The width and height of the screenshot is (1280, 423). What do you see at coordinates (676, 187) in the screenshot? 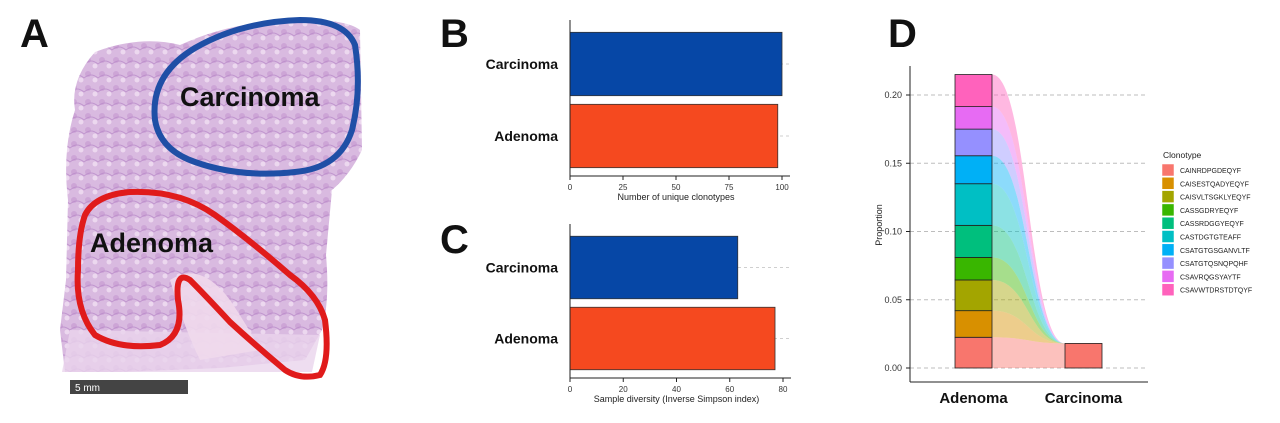
I see `x-tick-label: 50` at bounding box center [676, 187].